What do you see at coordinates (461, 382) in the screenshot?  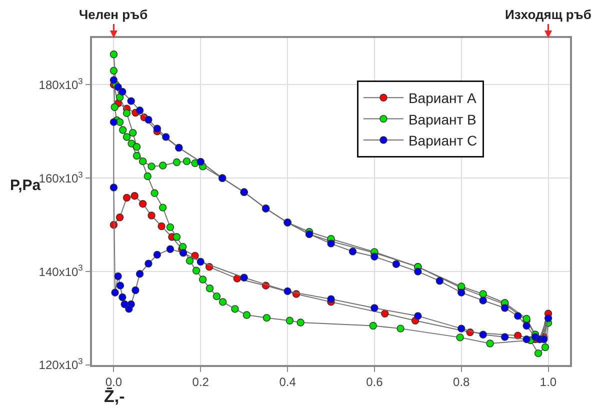 I see `x-tick-label: 0.8` at bounding box center [461, 382].